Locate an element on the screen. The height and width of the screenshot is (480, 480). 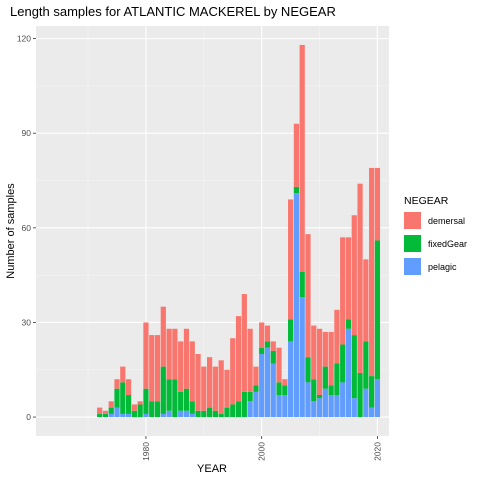
legend: NEGEAR demersal fixedGear pelagic is located at coordinates (435, 235).